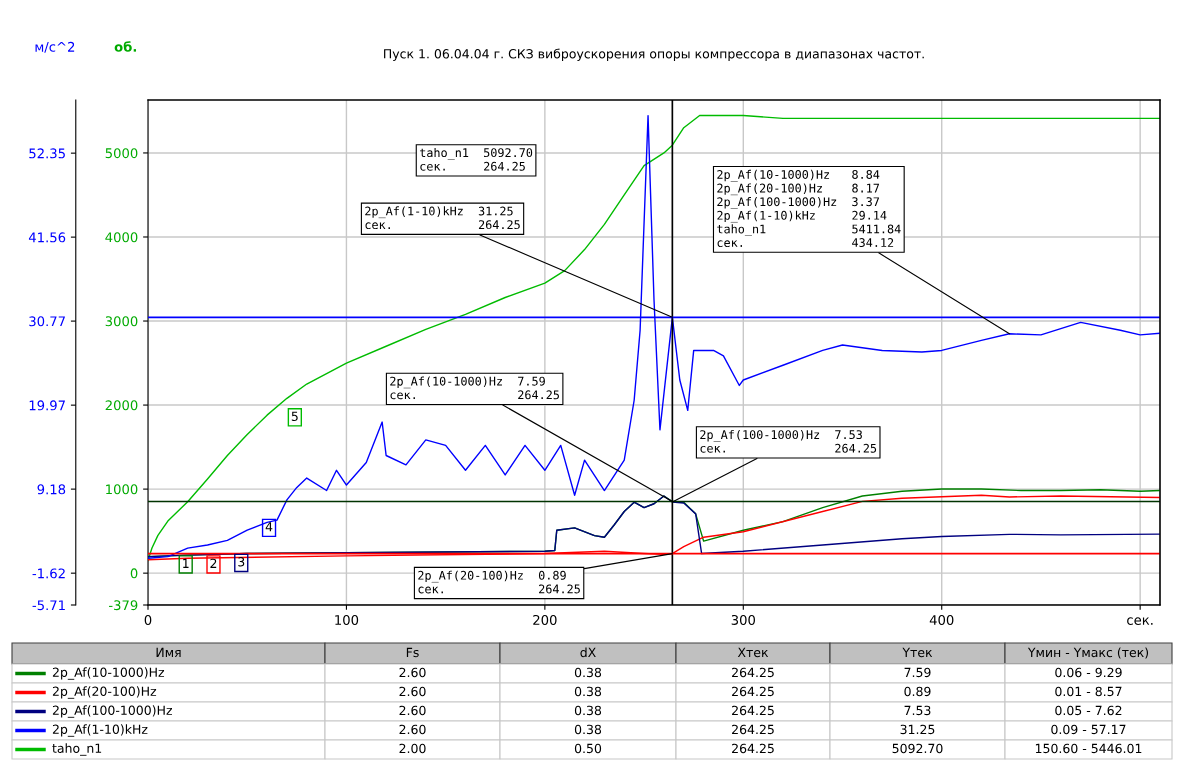 The width and height of the screenshot is (1186, 767). I want to click on y2-tick-label: 5000, so click(121, 153).